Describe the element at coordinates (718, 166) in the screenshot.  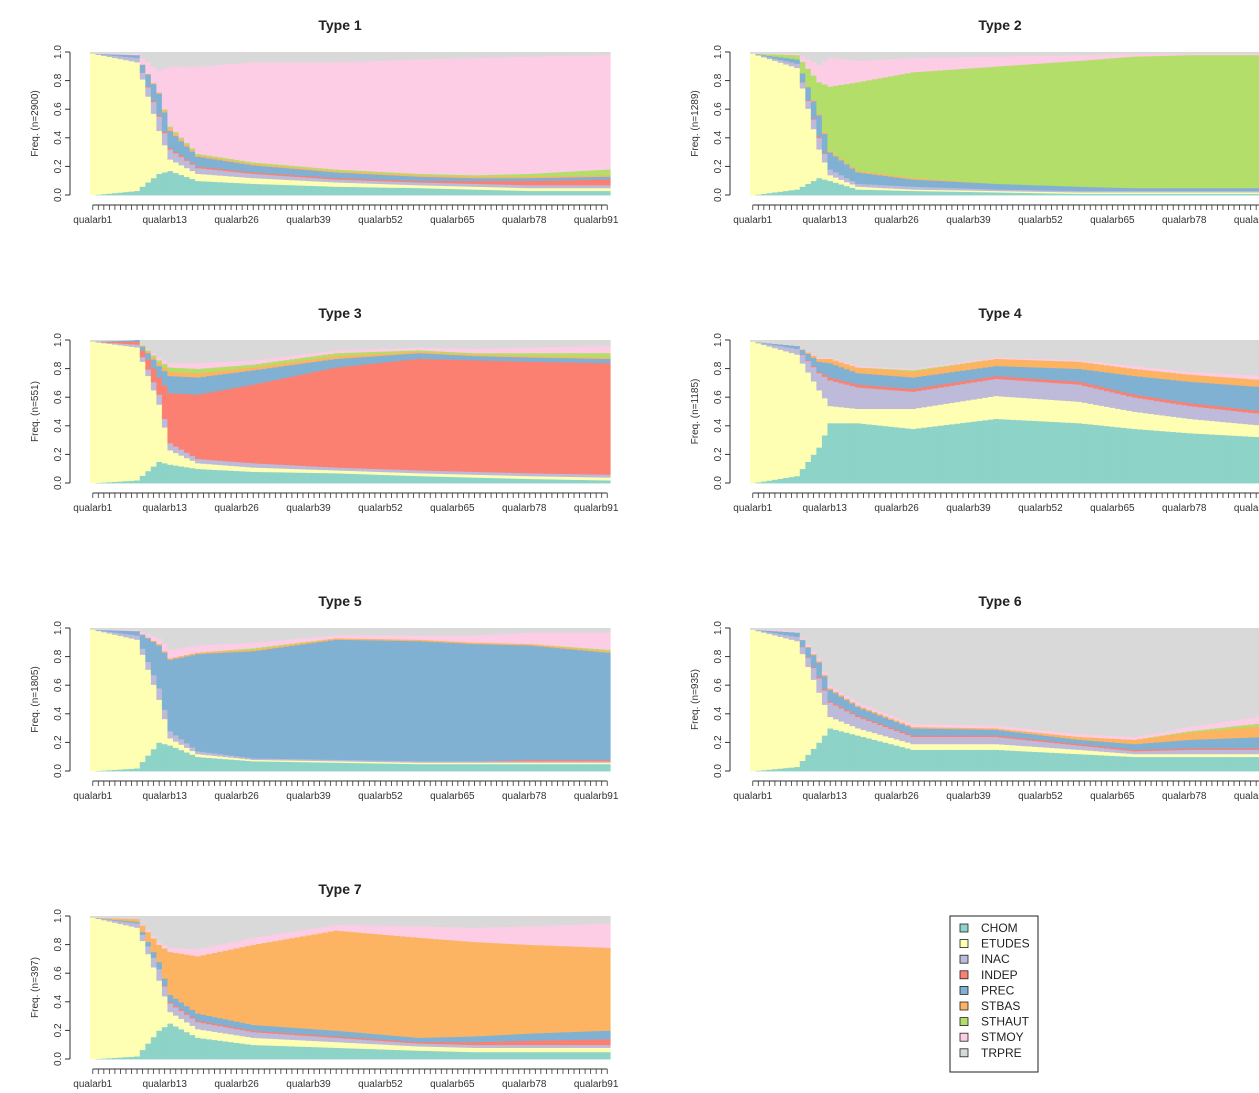
I see `y-tick-label: 0.2` at that location.